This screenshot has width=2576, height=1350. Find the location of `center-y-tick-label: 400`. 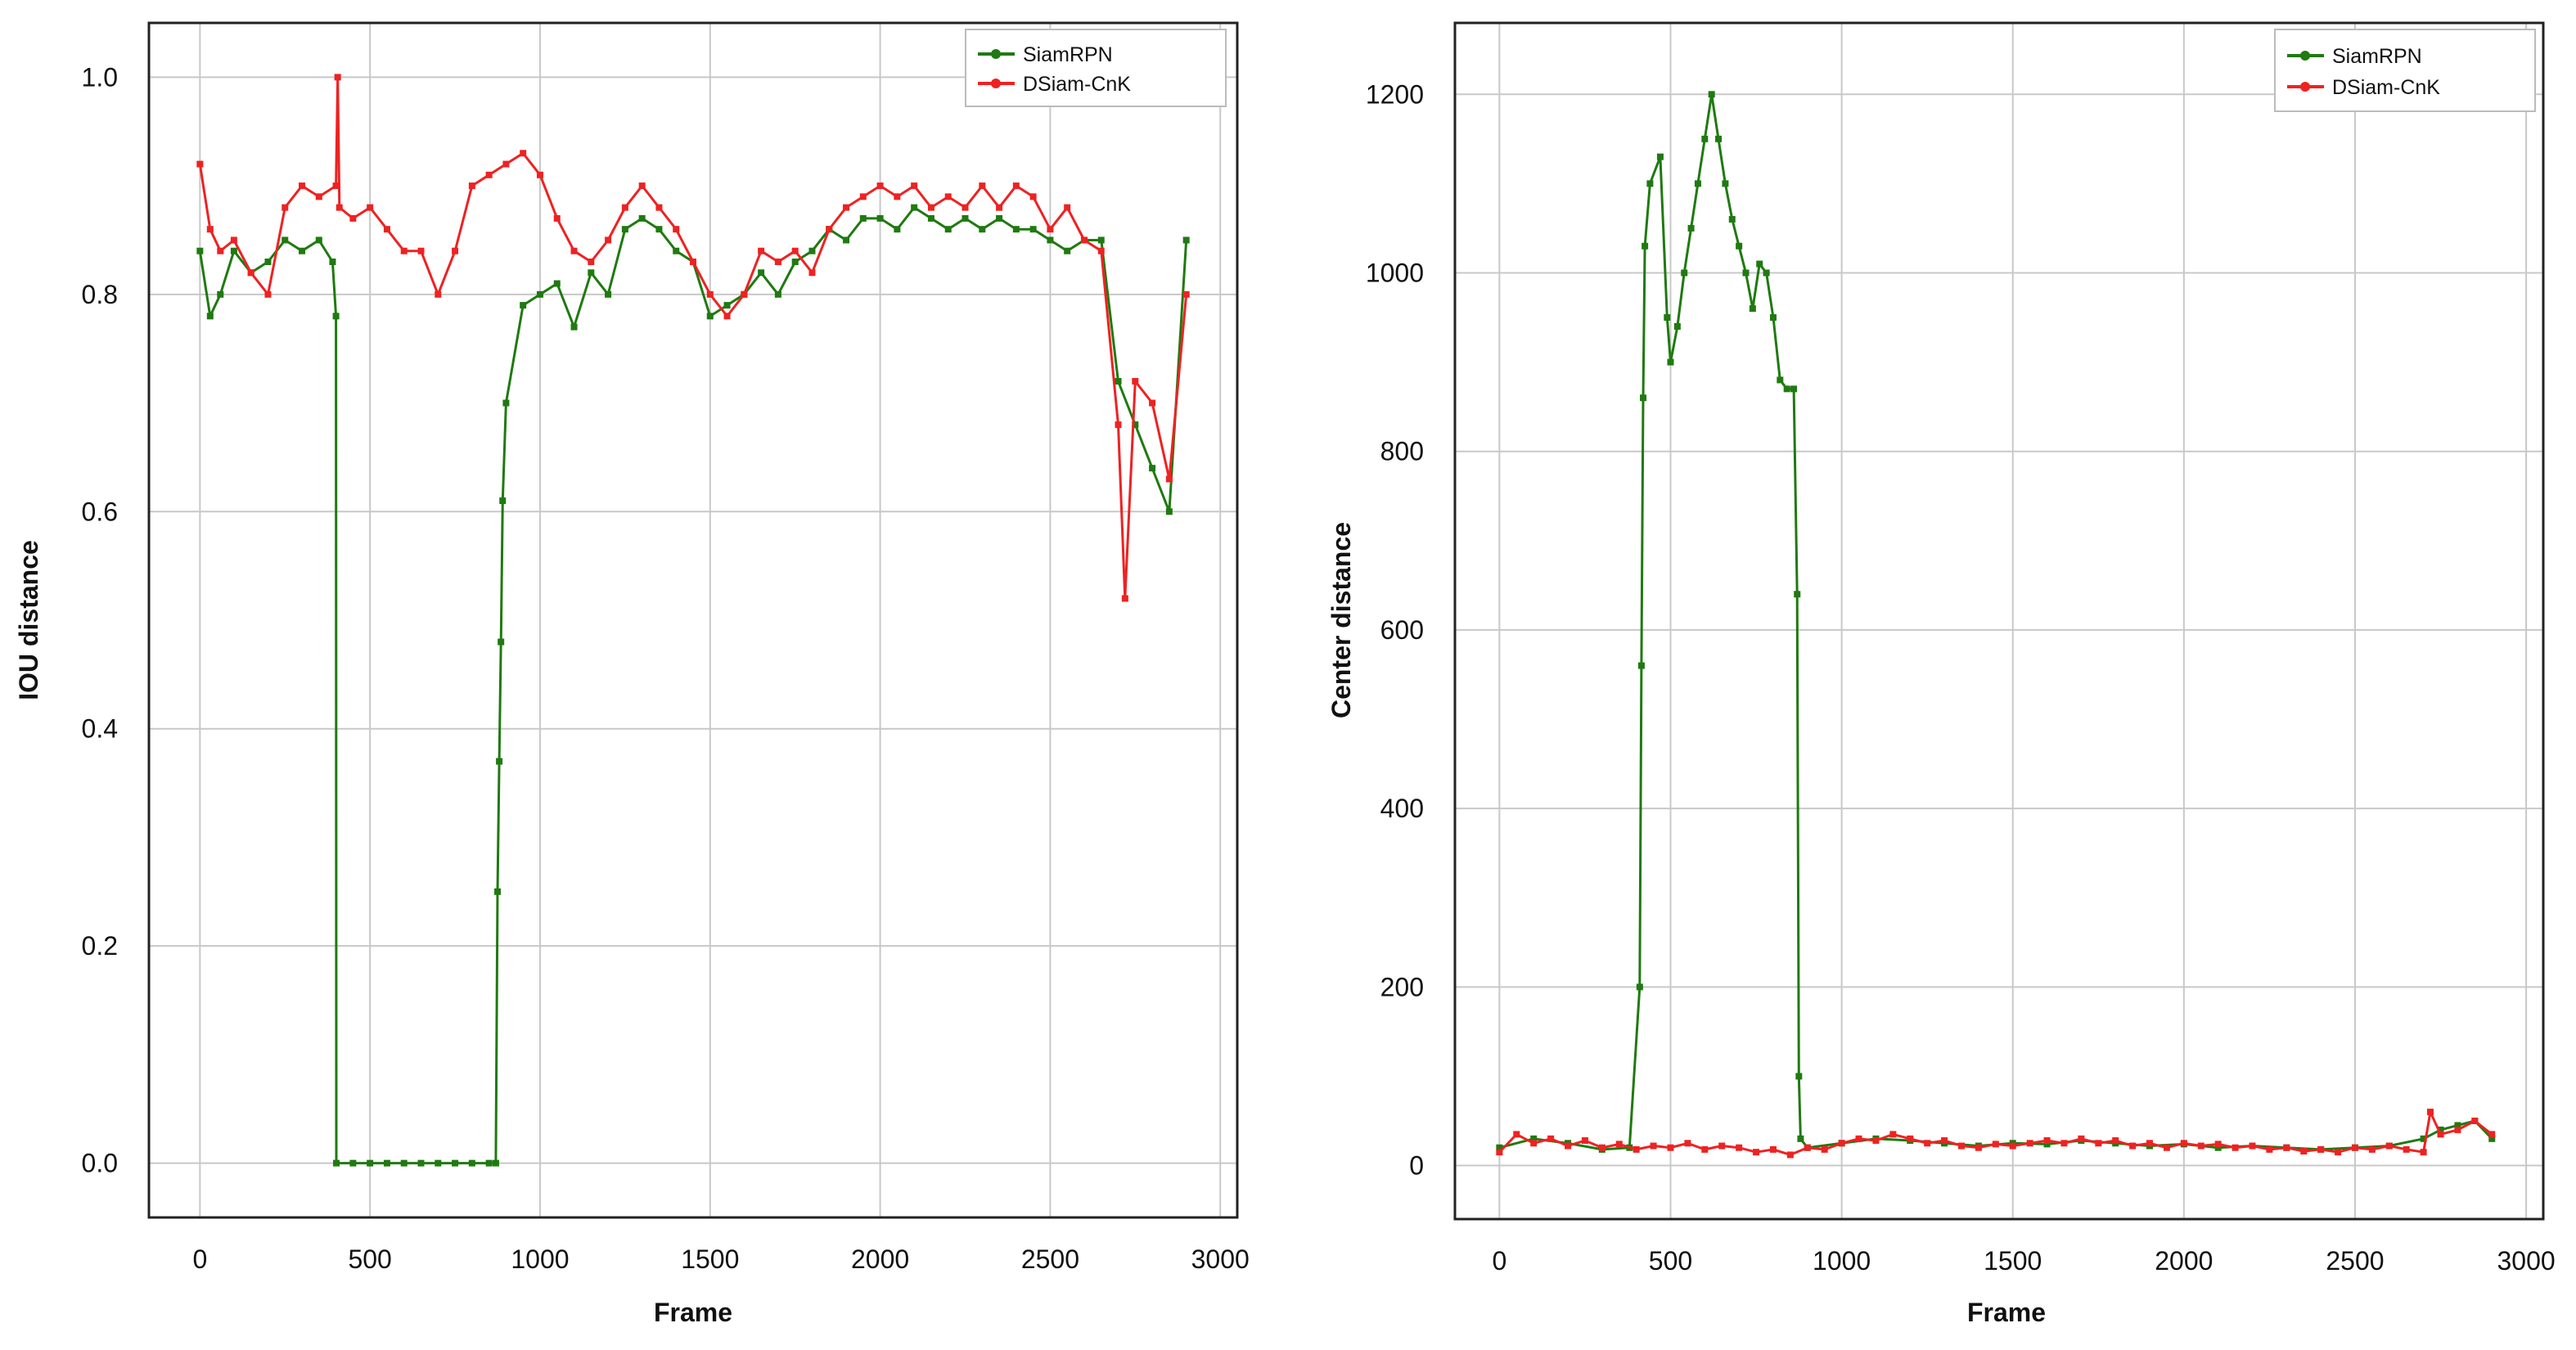

center-y-tick-label: 400 is located at coordinates (1402, 809).